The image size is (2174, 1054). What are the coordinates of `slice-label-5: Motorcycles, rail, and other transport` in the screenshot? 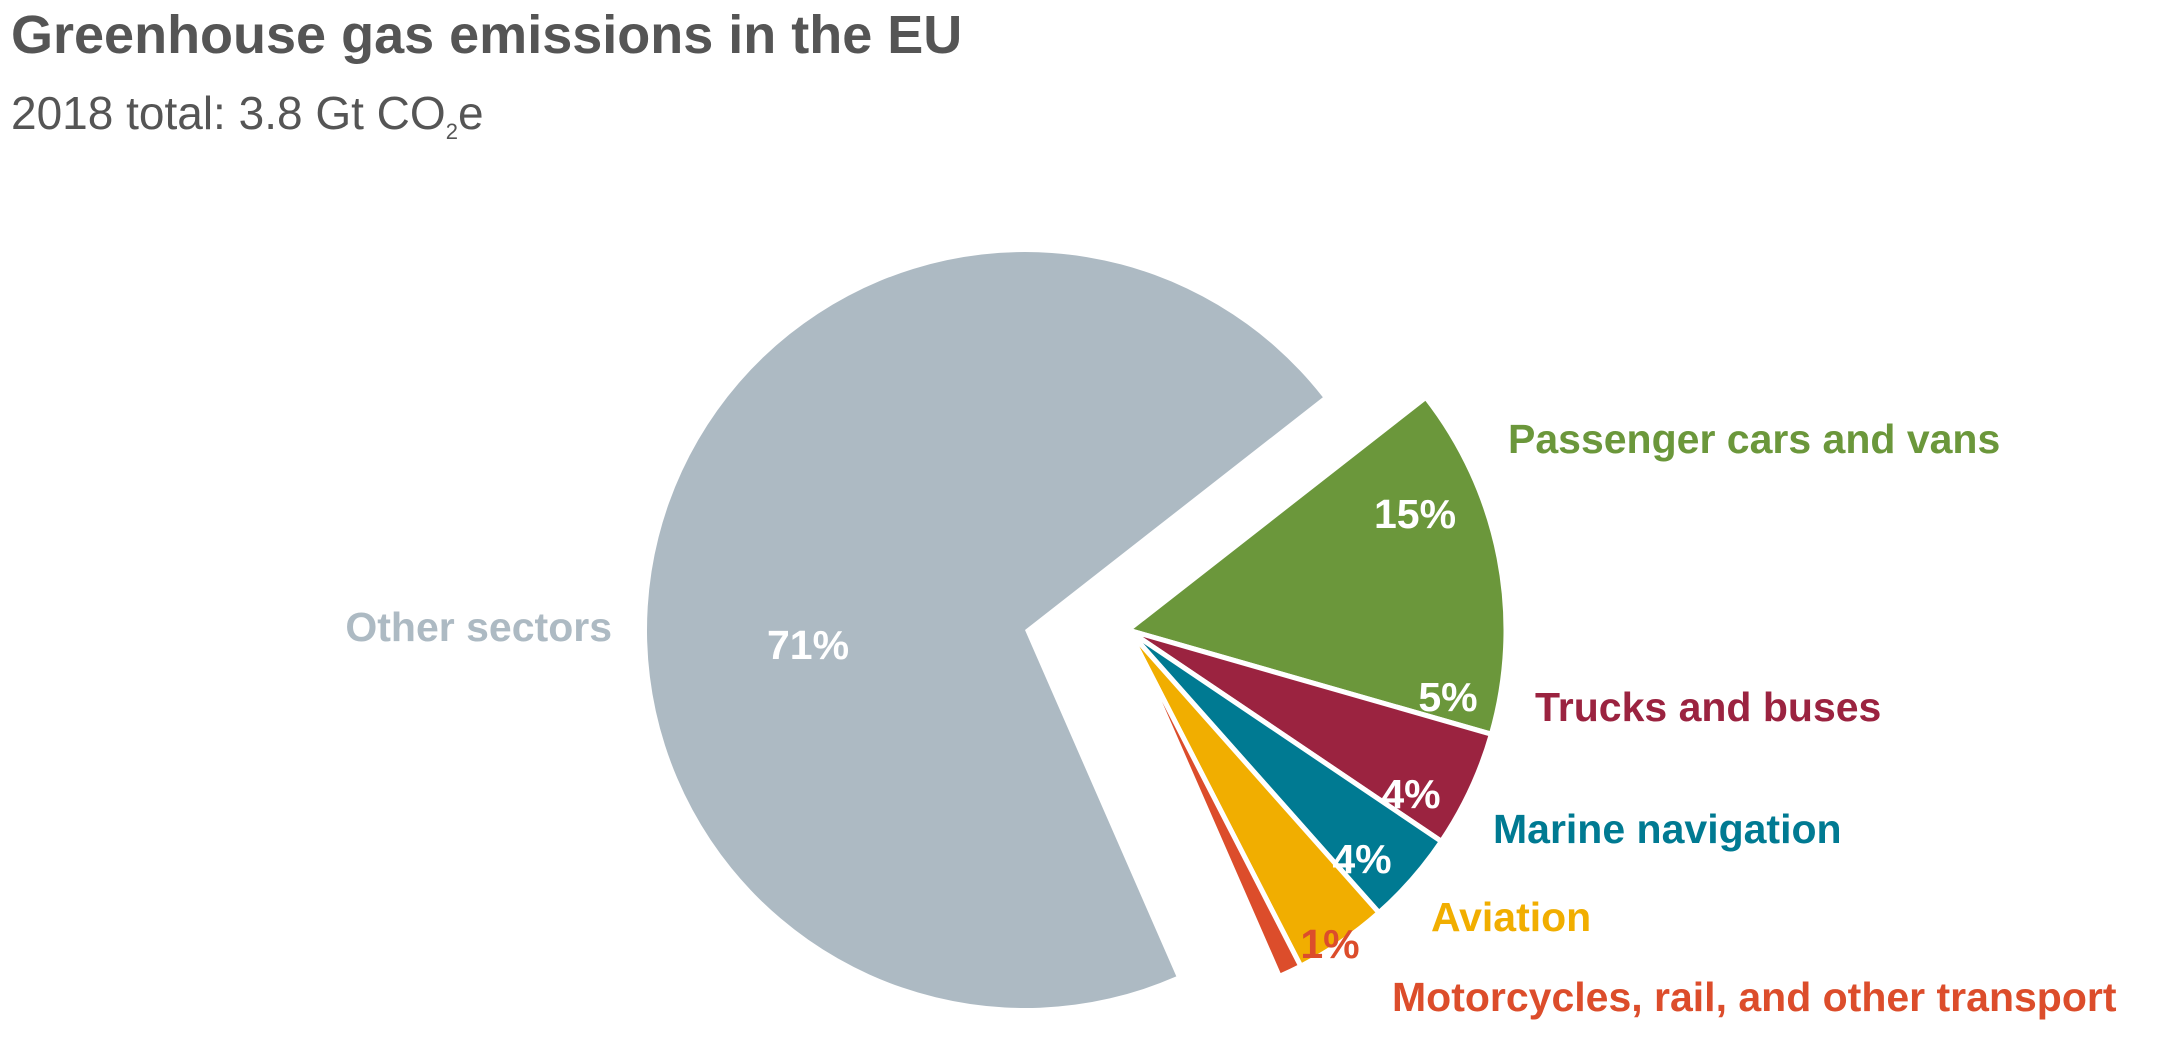 It's located at (1754, 997).